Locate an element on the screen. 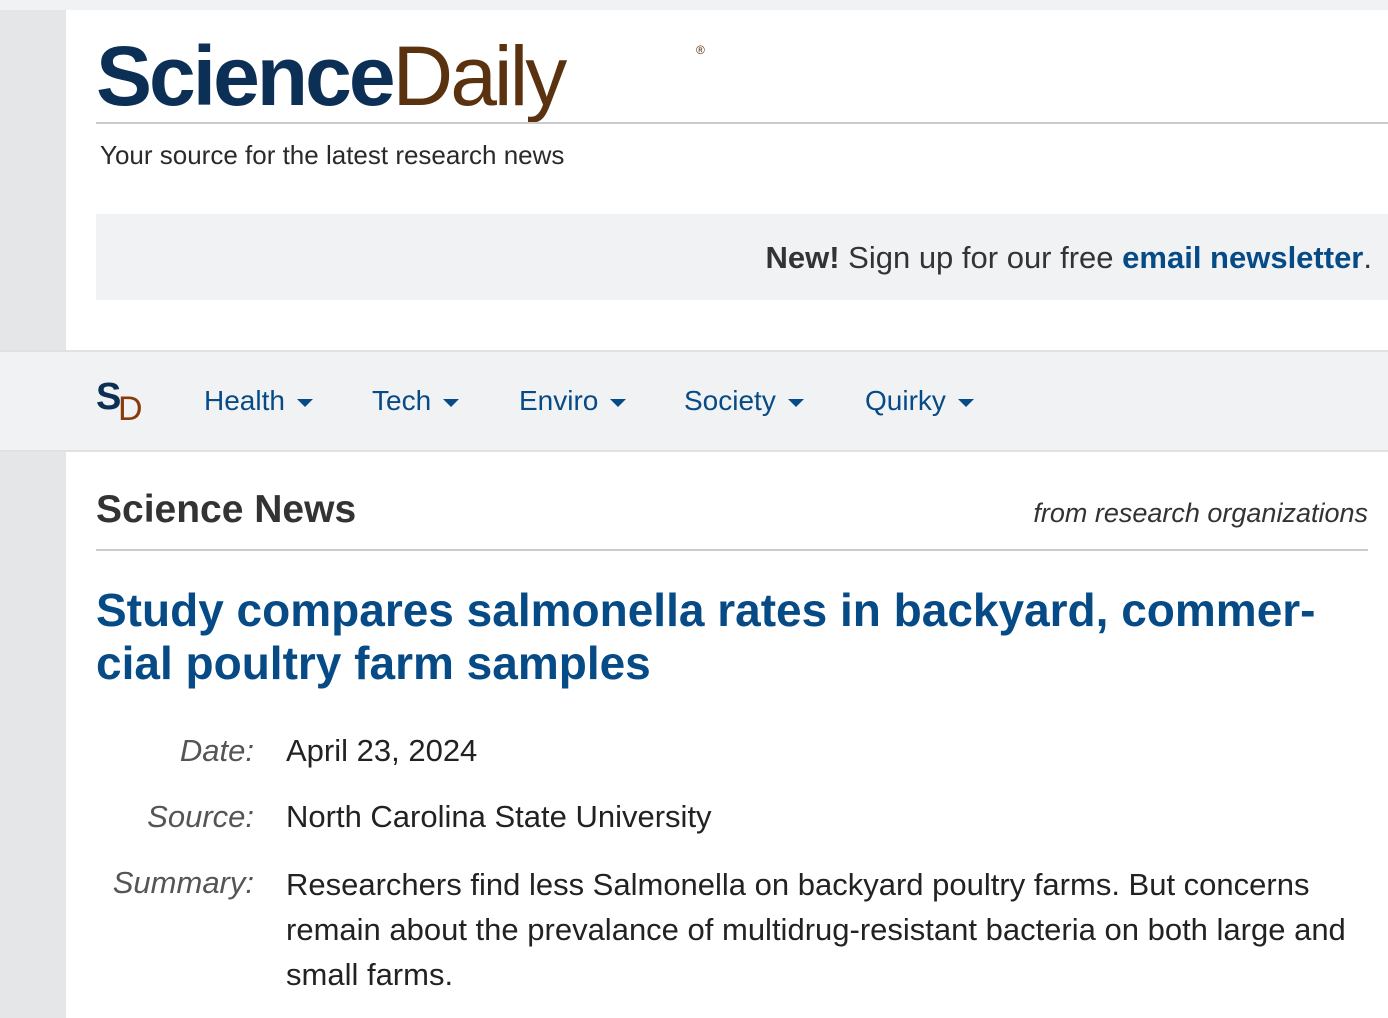  nav-quirky: Quirky is located at coordinates (919, 401).